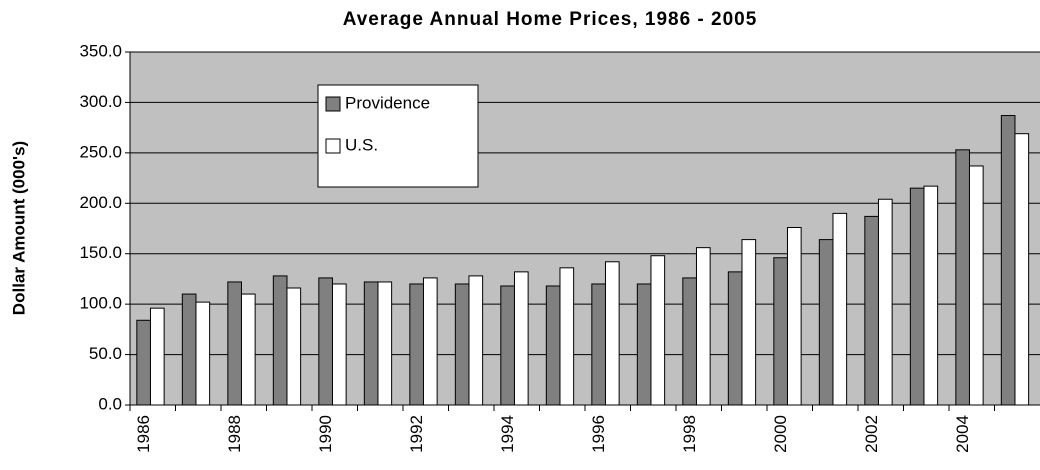 This screenshot has width=1040, height=470. Describe the element at coordinates (100, 202) in the screenshot. I see `y-tick-label: 200.0` at that location.